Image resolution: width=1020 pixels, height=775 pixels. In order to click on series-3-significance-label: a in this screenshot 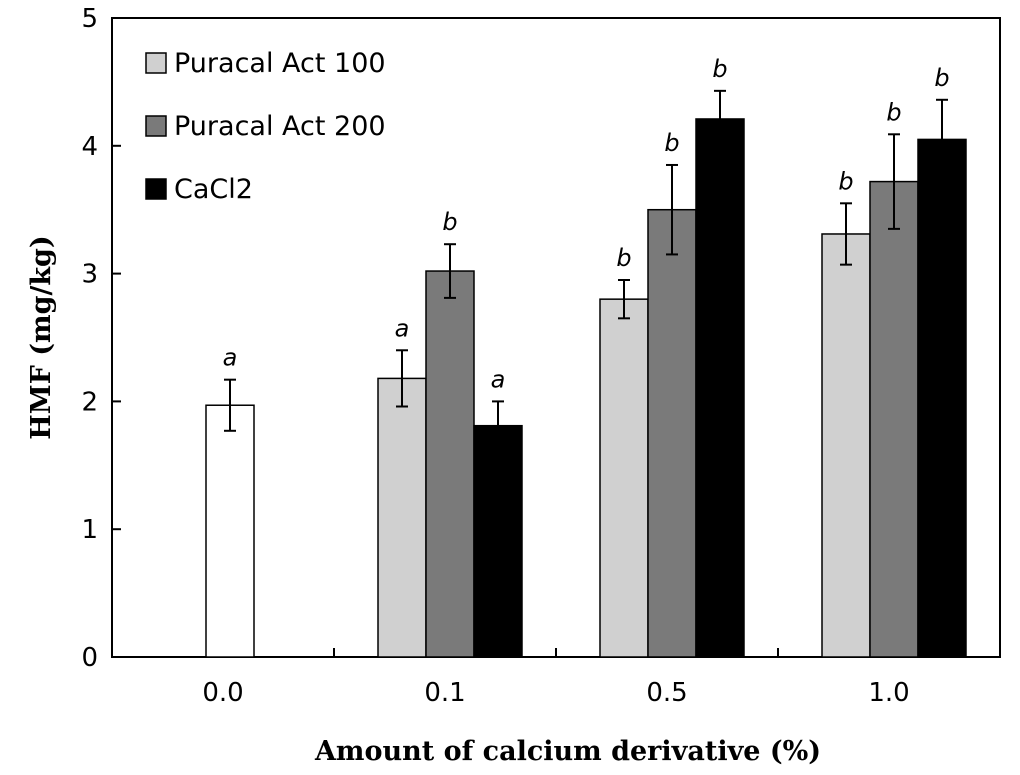, I will do `click(498, 379)`.